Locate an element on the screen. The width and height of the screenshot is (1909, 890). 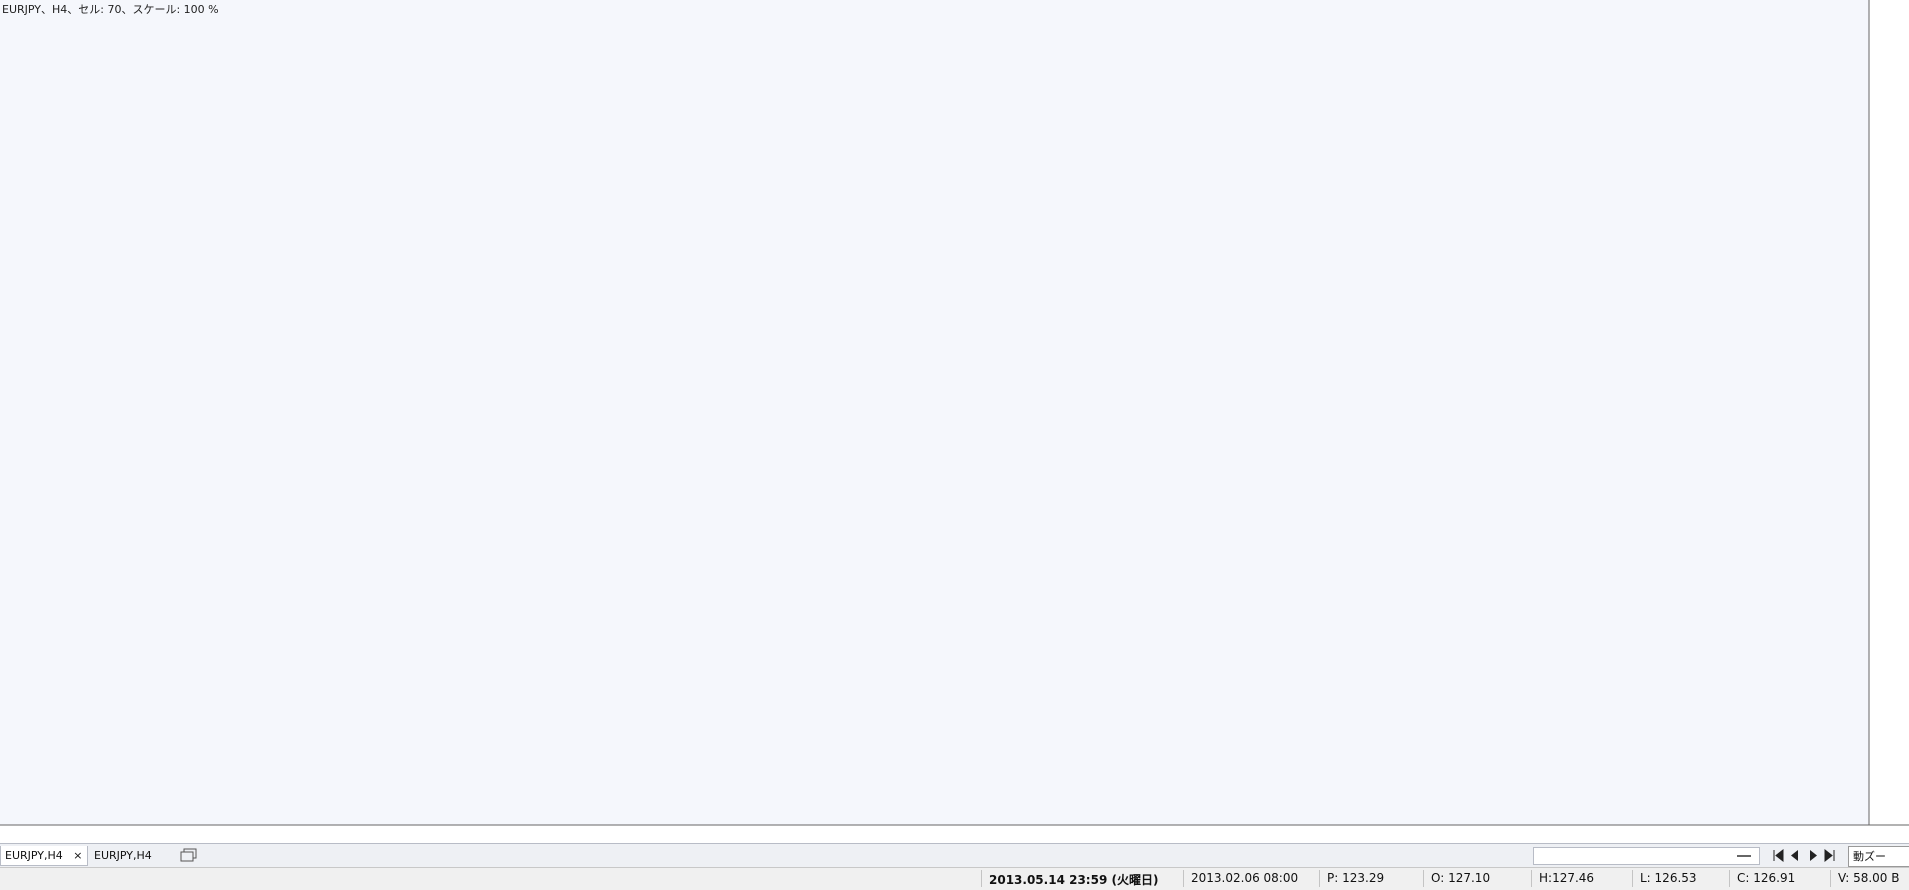
status-field: 2013.05.14 23:59 (火曜日) is located at coordinates (1074, 880).